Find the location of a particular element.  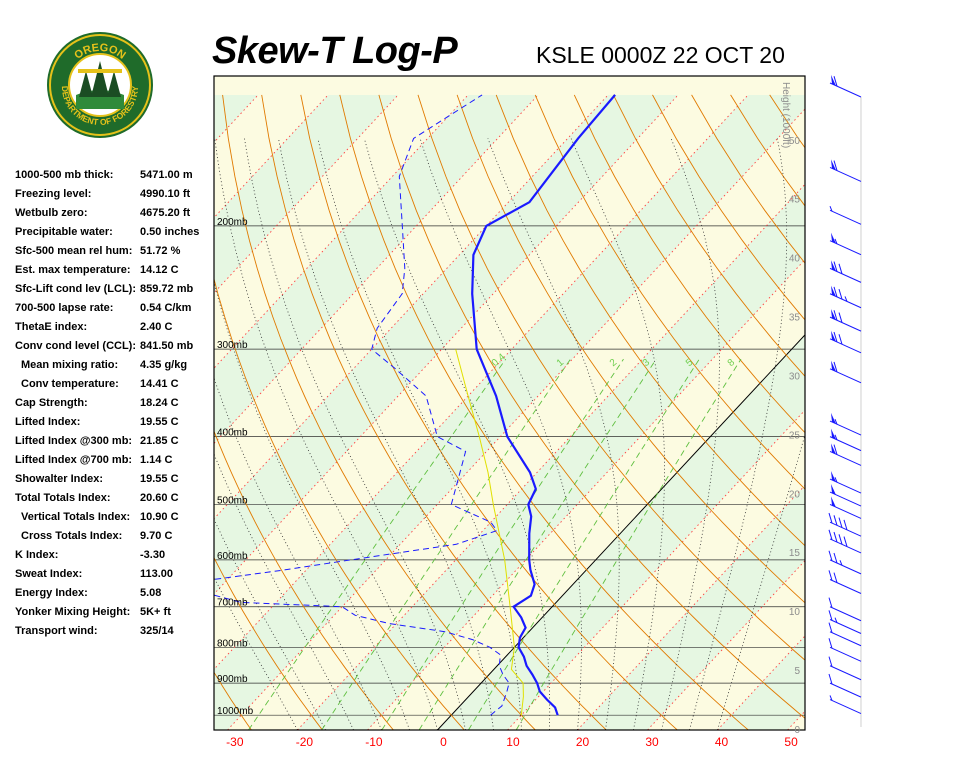

index-row: Yonker Mixing Height: 5K+ ft is located at coordinates (115, 615).